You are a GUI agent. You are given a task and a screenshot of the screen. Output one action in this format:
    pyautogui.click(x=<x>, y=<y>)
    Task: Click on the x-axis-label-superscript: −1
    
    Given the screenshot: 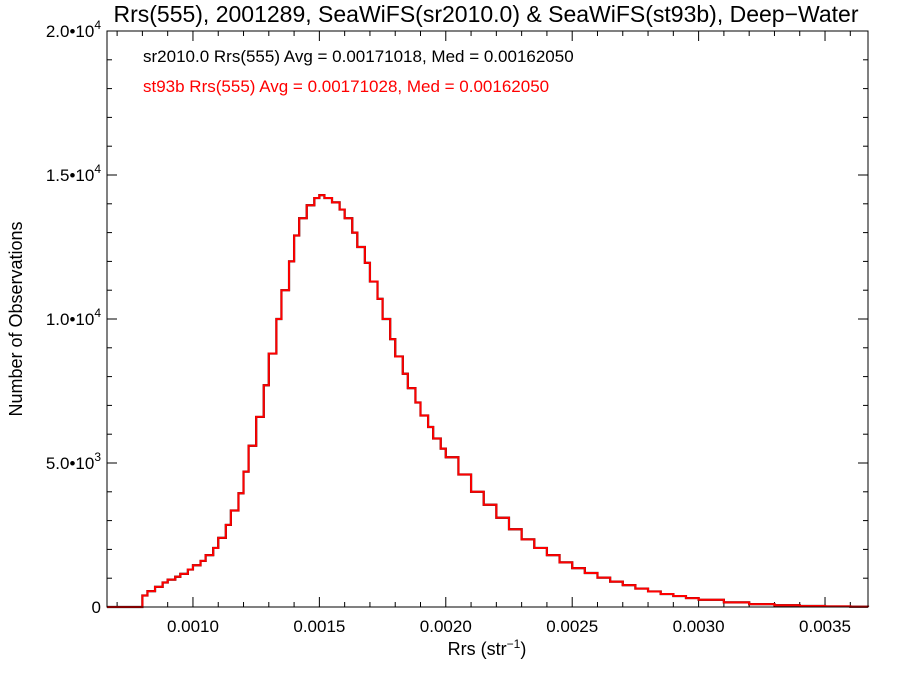 What is the action you would take?
    pyautogui.click(x=514, y=644)
    